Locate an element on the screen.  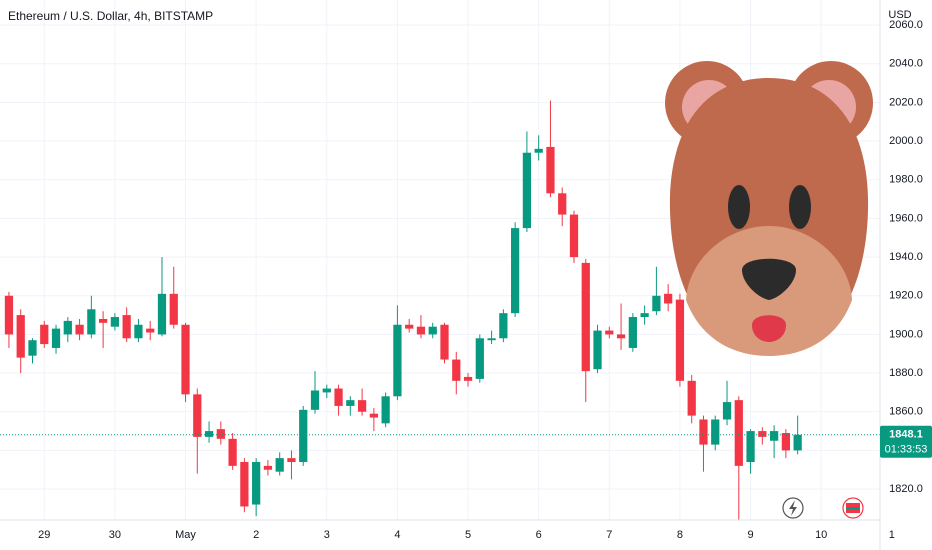
x-tick-label: 6 is located at coordinates (539, 535).